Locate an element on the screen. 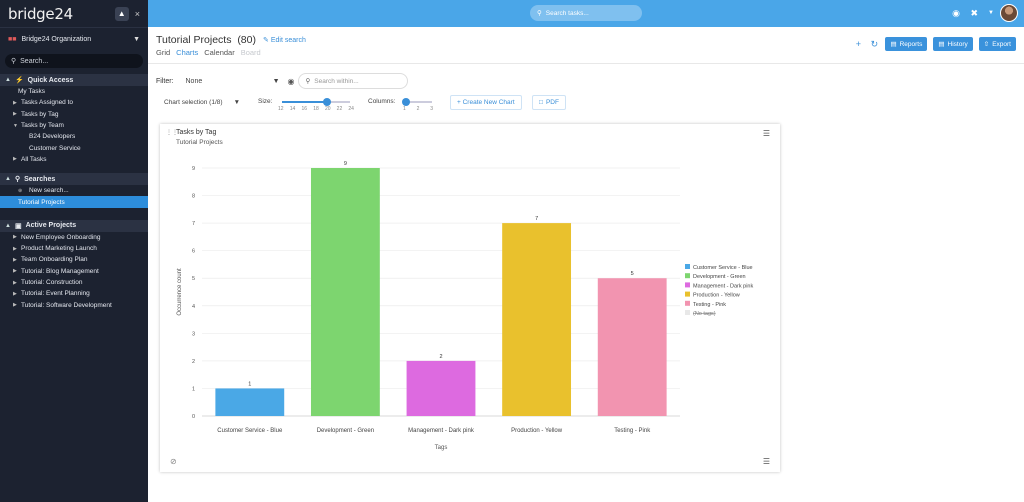 The image size is (1024, 502). history-button: ▤ History is located at coordinates (953, 44).